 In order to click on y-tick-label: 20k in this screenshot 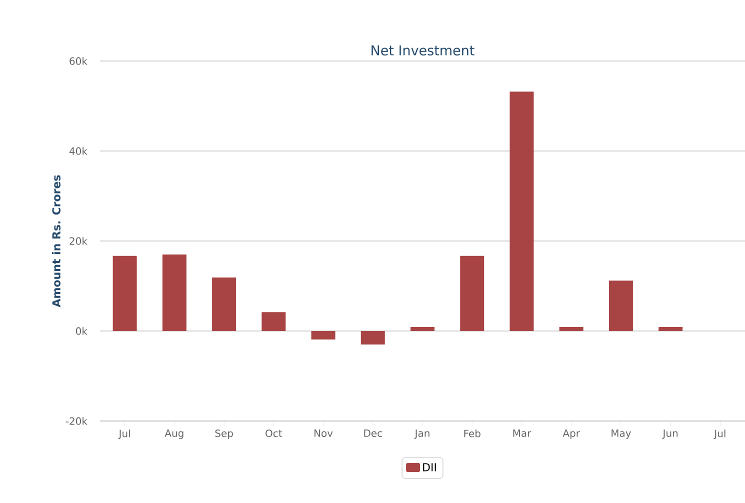, I will do `click(79, 241)`.